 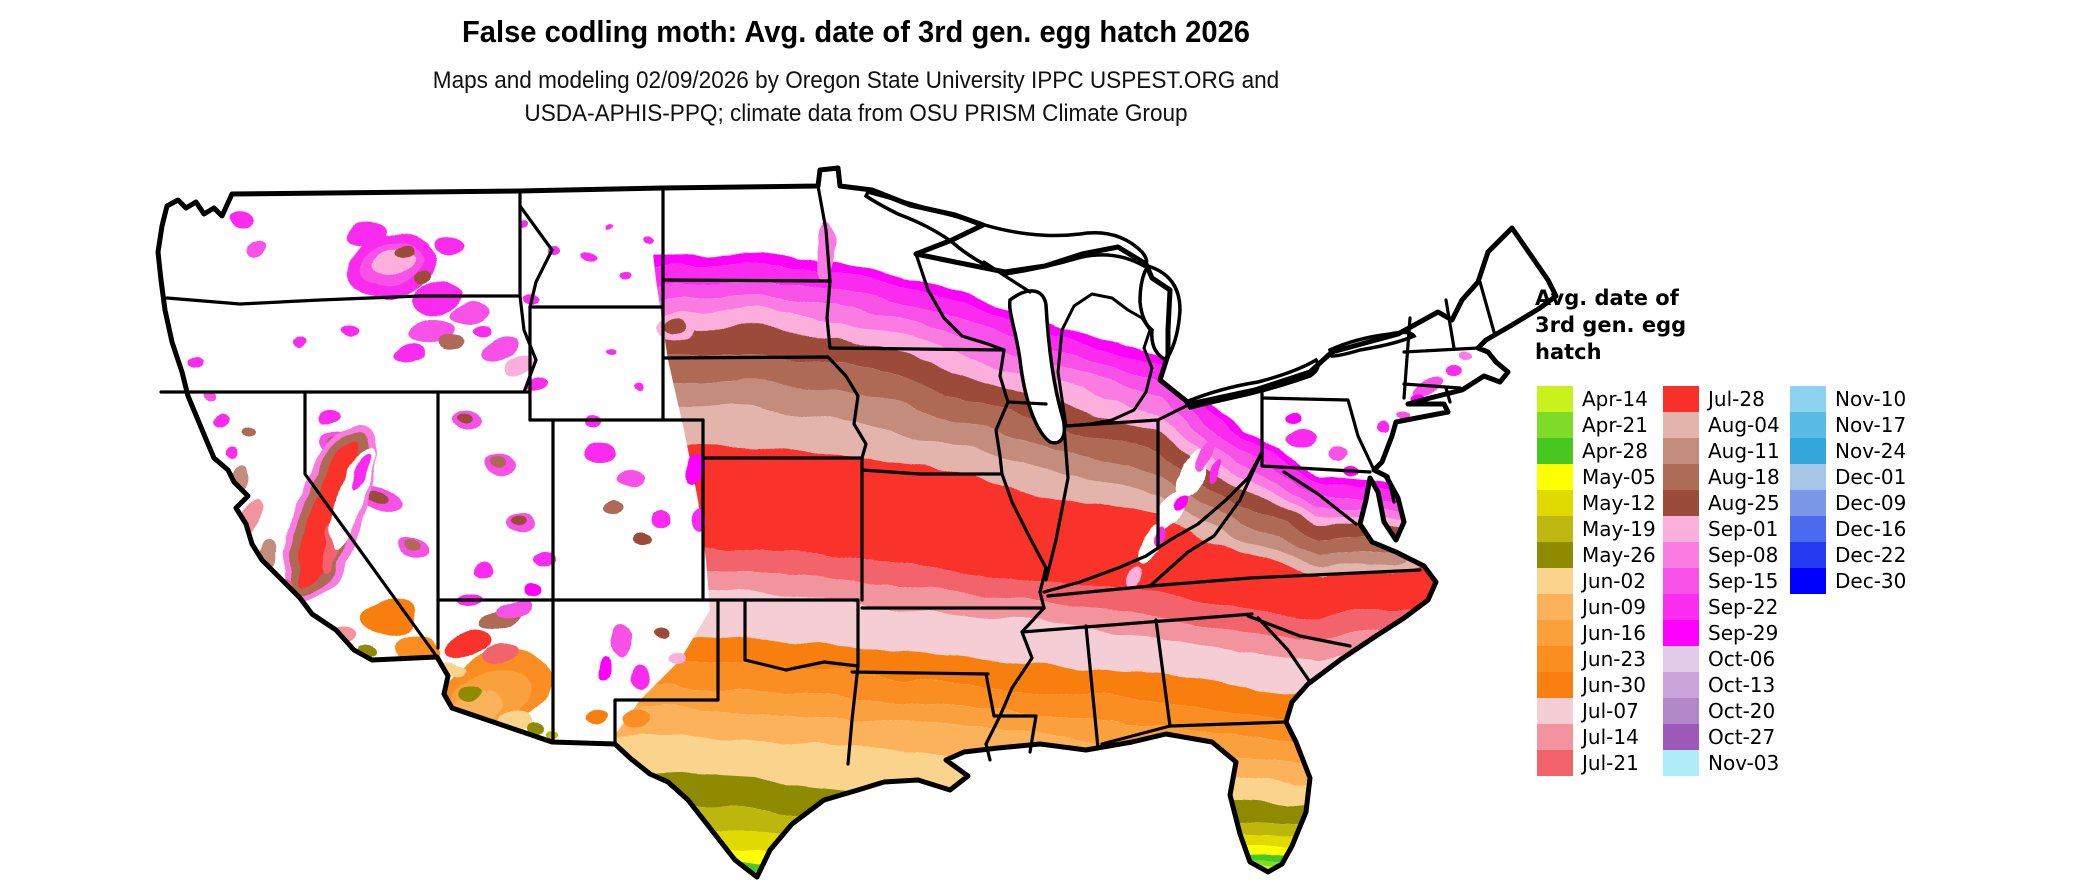 I want to click on legend-label: Jul-28, so click(x=1736, y=399).